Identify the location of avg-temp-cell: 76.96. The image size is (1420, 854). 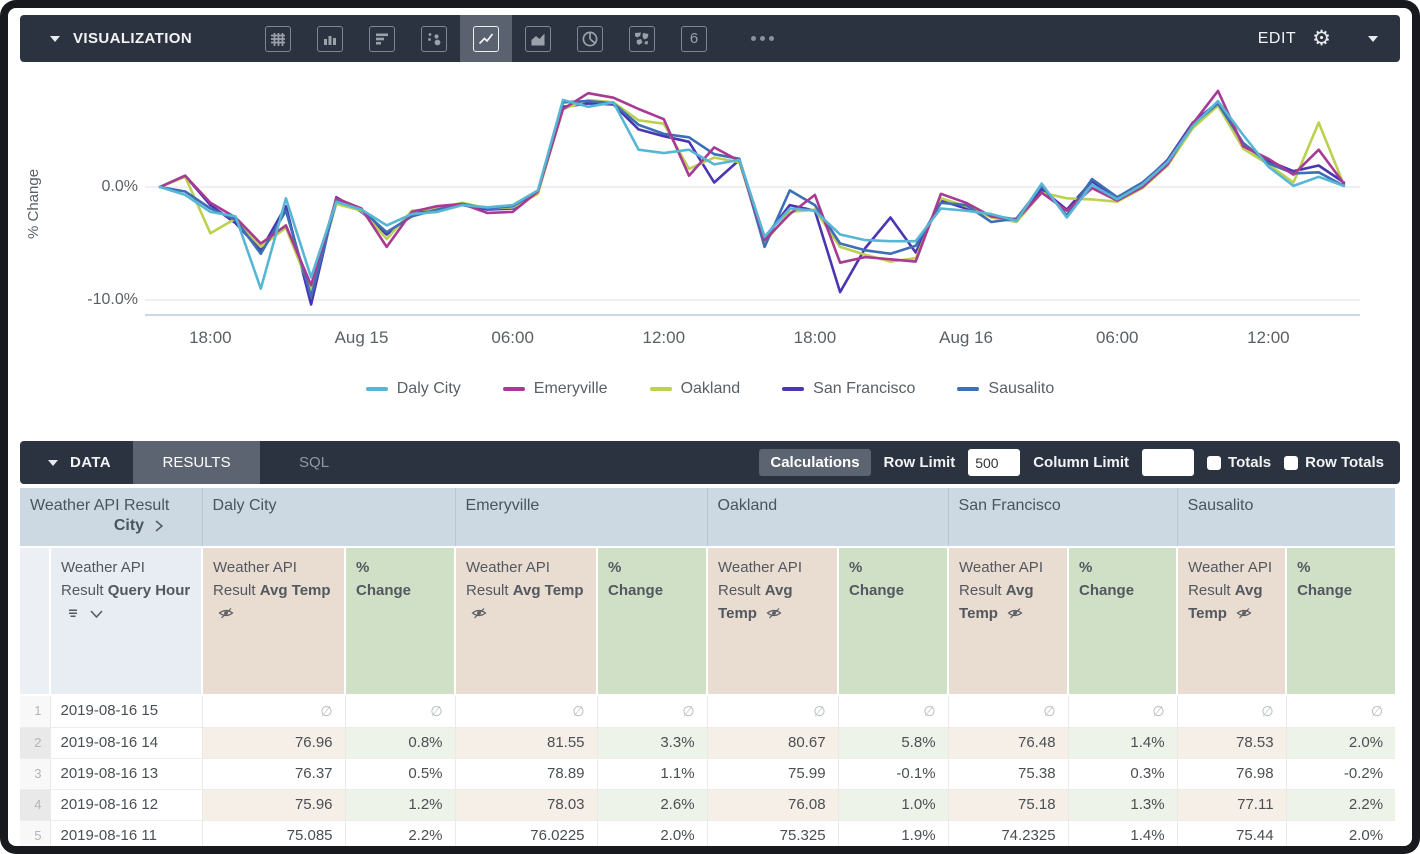
(273, 743).